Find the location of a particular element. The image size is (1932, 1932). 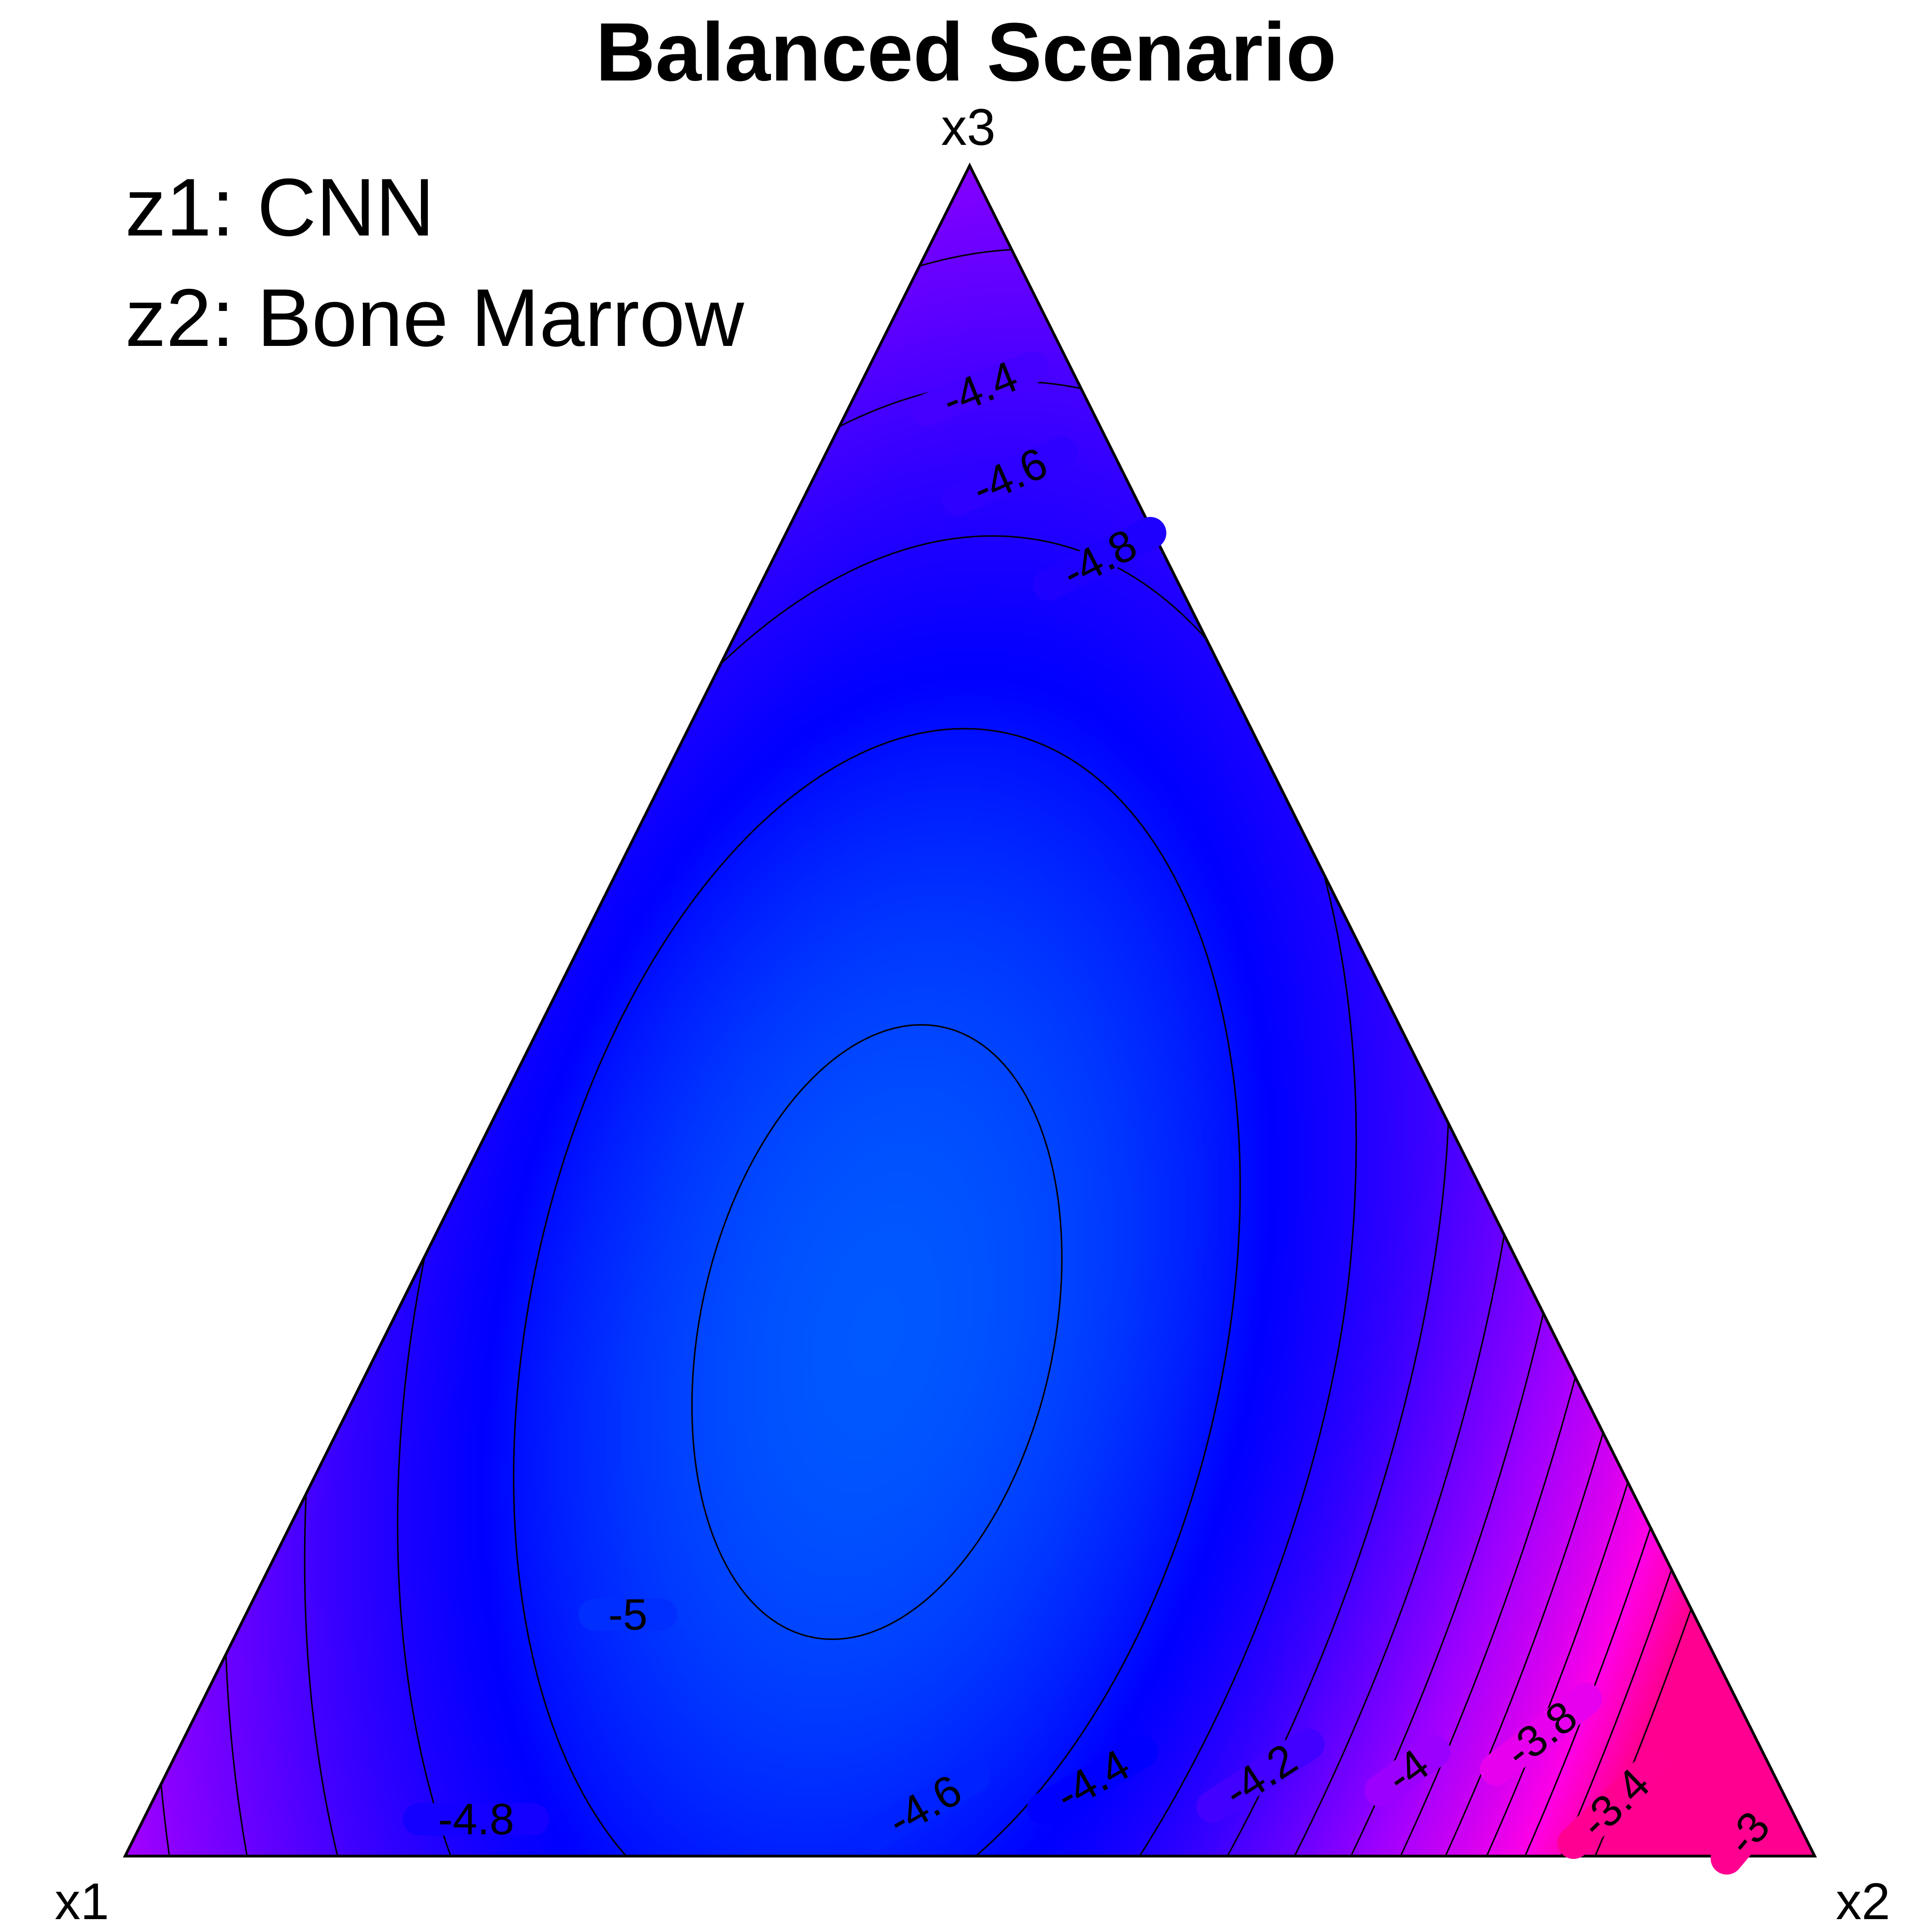

annotation-z2: z2: Bone Marrow is located at coordinates (434, 317).